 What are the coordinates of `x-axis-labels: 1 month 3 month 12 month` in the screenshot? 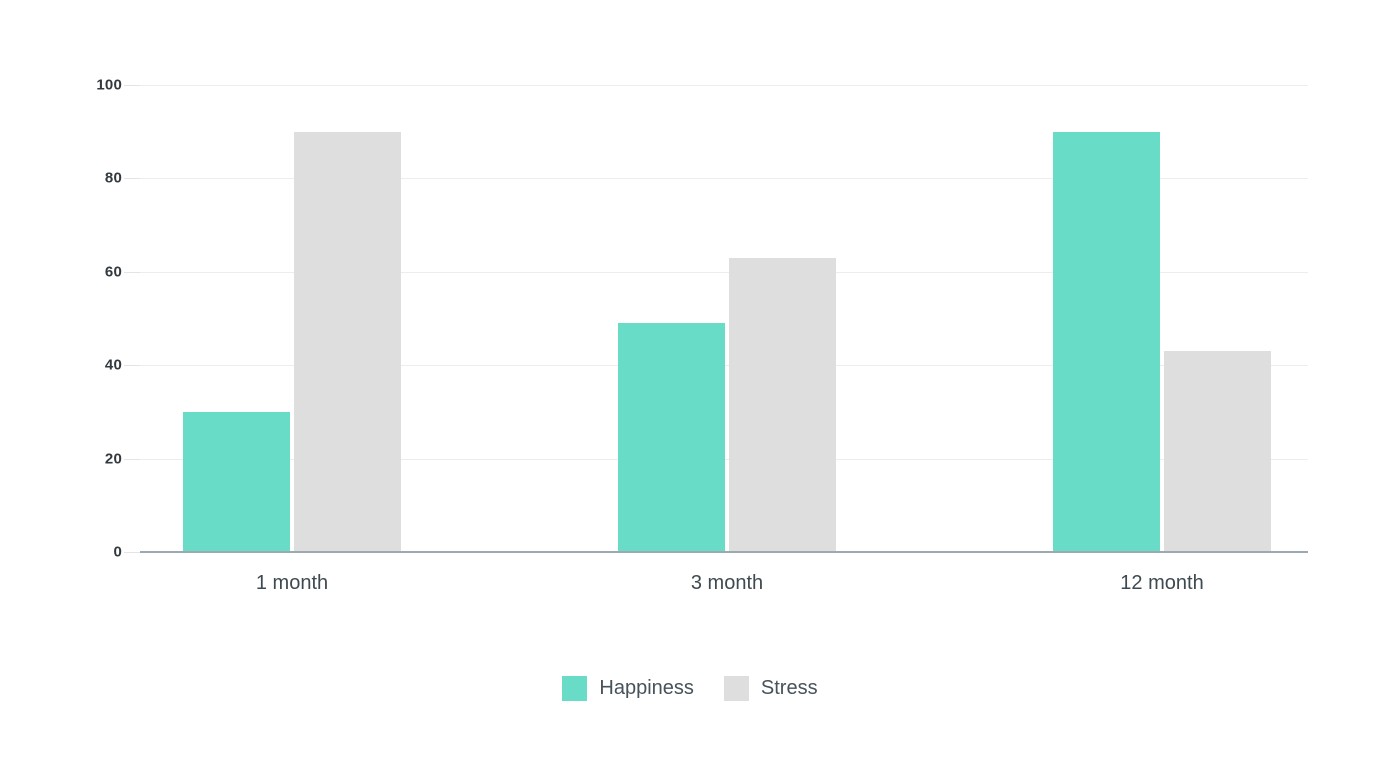 It's located at (724, 583).